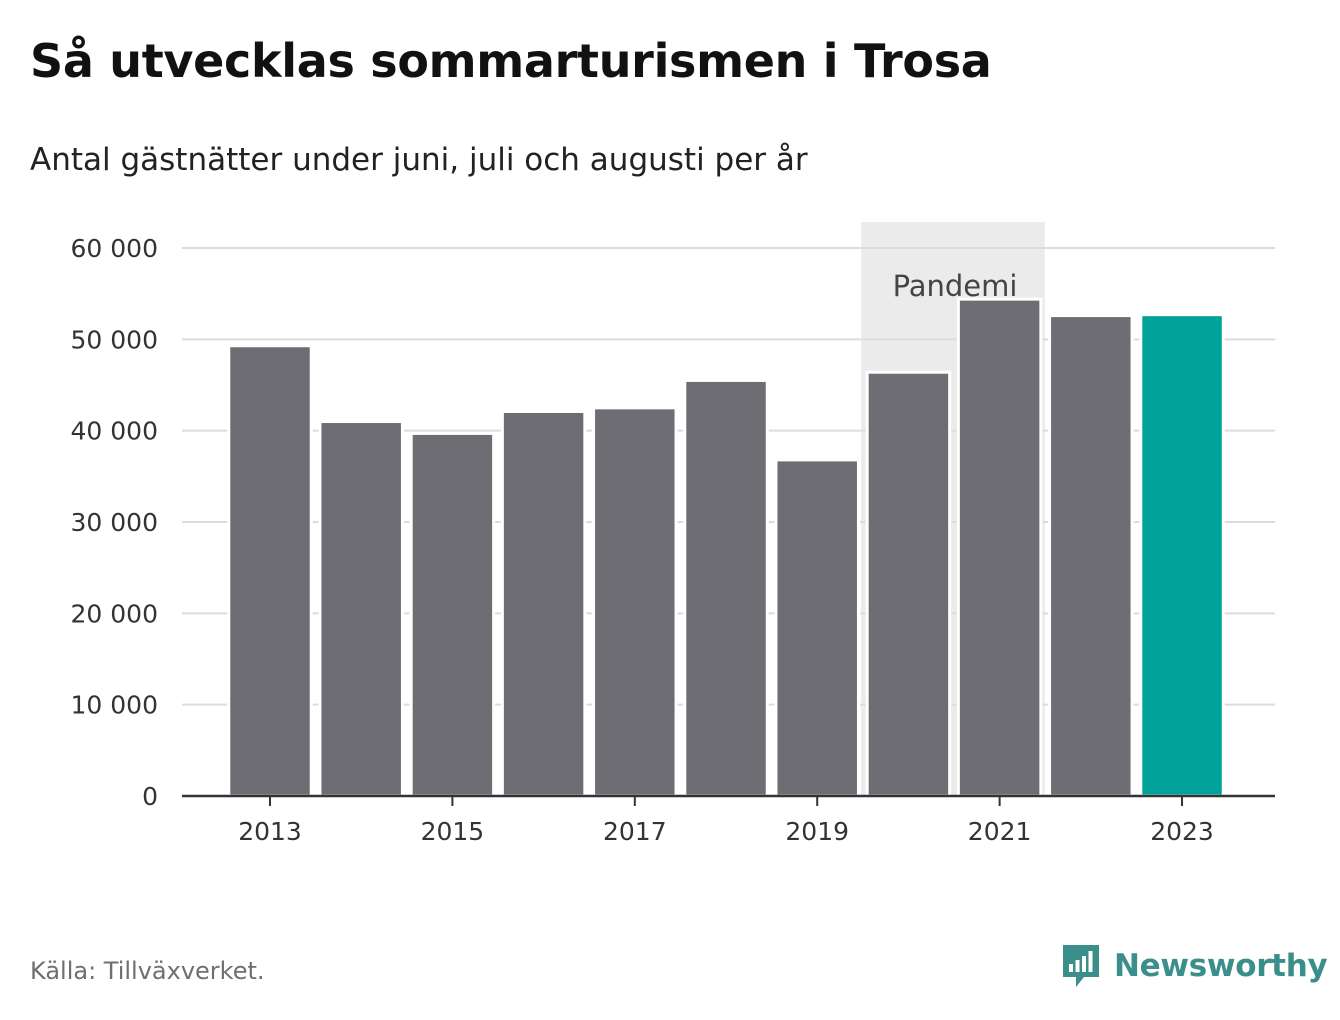 This screenshot has height=1020, width=1340. Describe the element at coordinates (114, 248) in the screenshot. I see `y-tick-label: 60 000` at that location.